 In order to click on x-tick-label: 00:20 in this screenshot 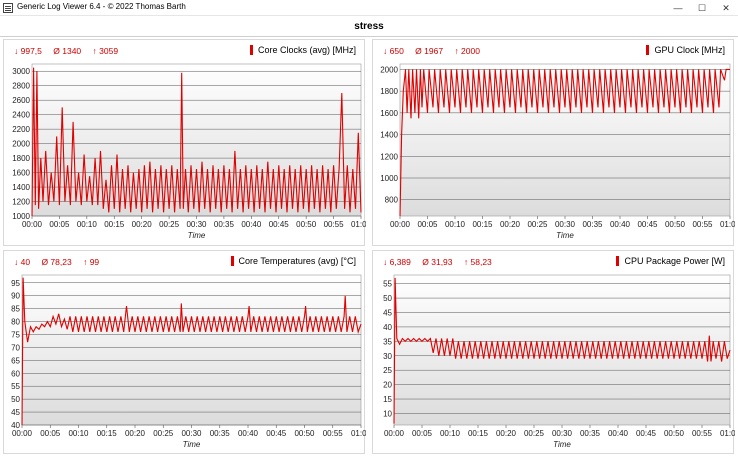, I will do `click(142, 224)`.